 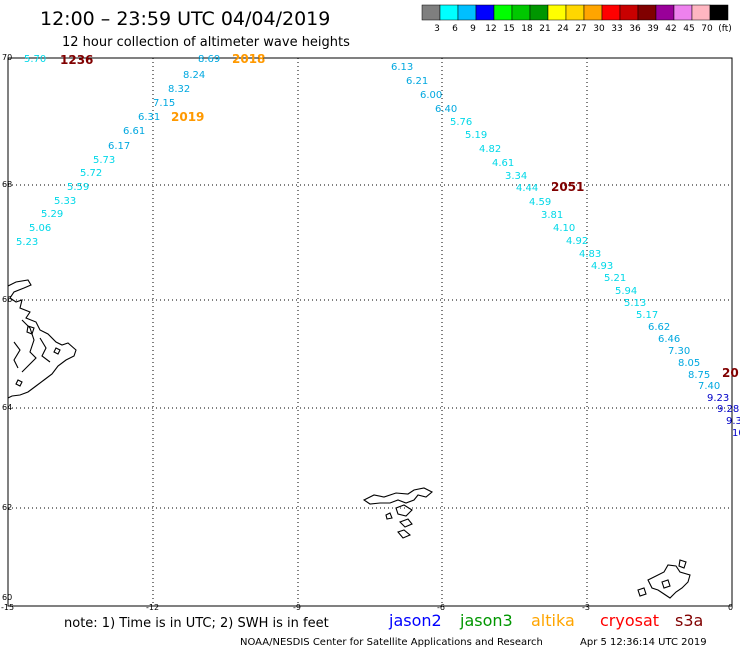 What do you see at coordinates (643, 642) in the screenshot?
I see `timestamp: Apr 5 12:36:14 UTC 2019` at bounding box center [643, 642].